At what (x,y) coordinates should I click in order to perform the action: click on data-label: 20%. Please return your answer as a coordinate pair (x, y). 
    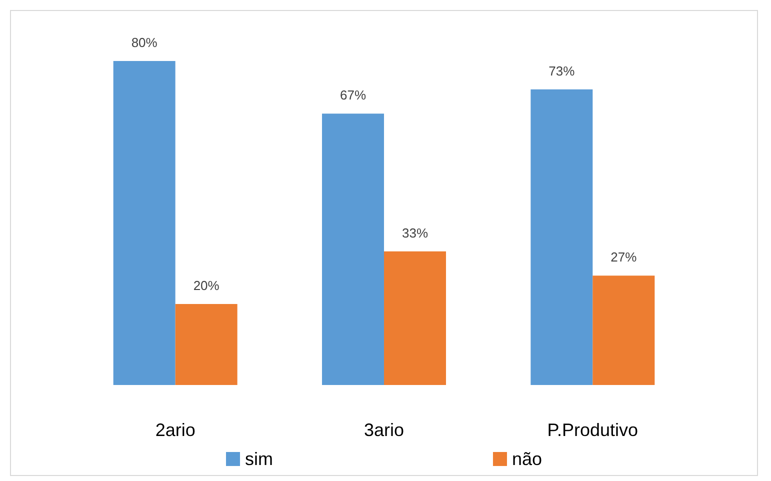
    Looking at the image, I should click on (206, 285).